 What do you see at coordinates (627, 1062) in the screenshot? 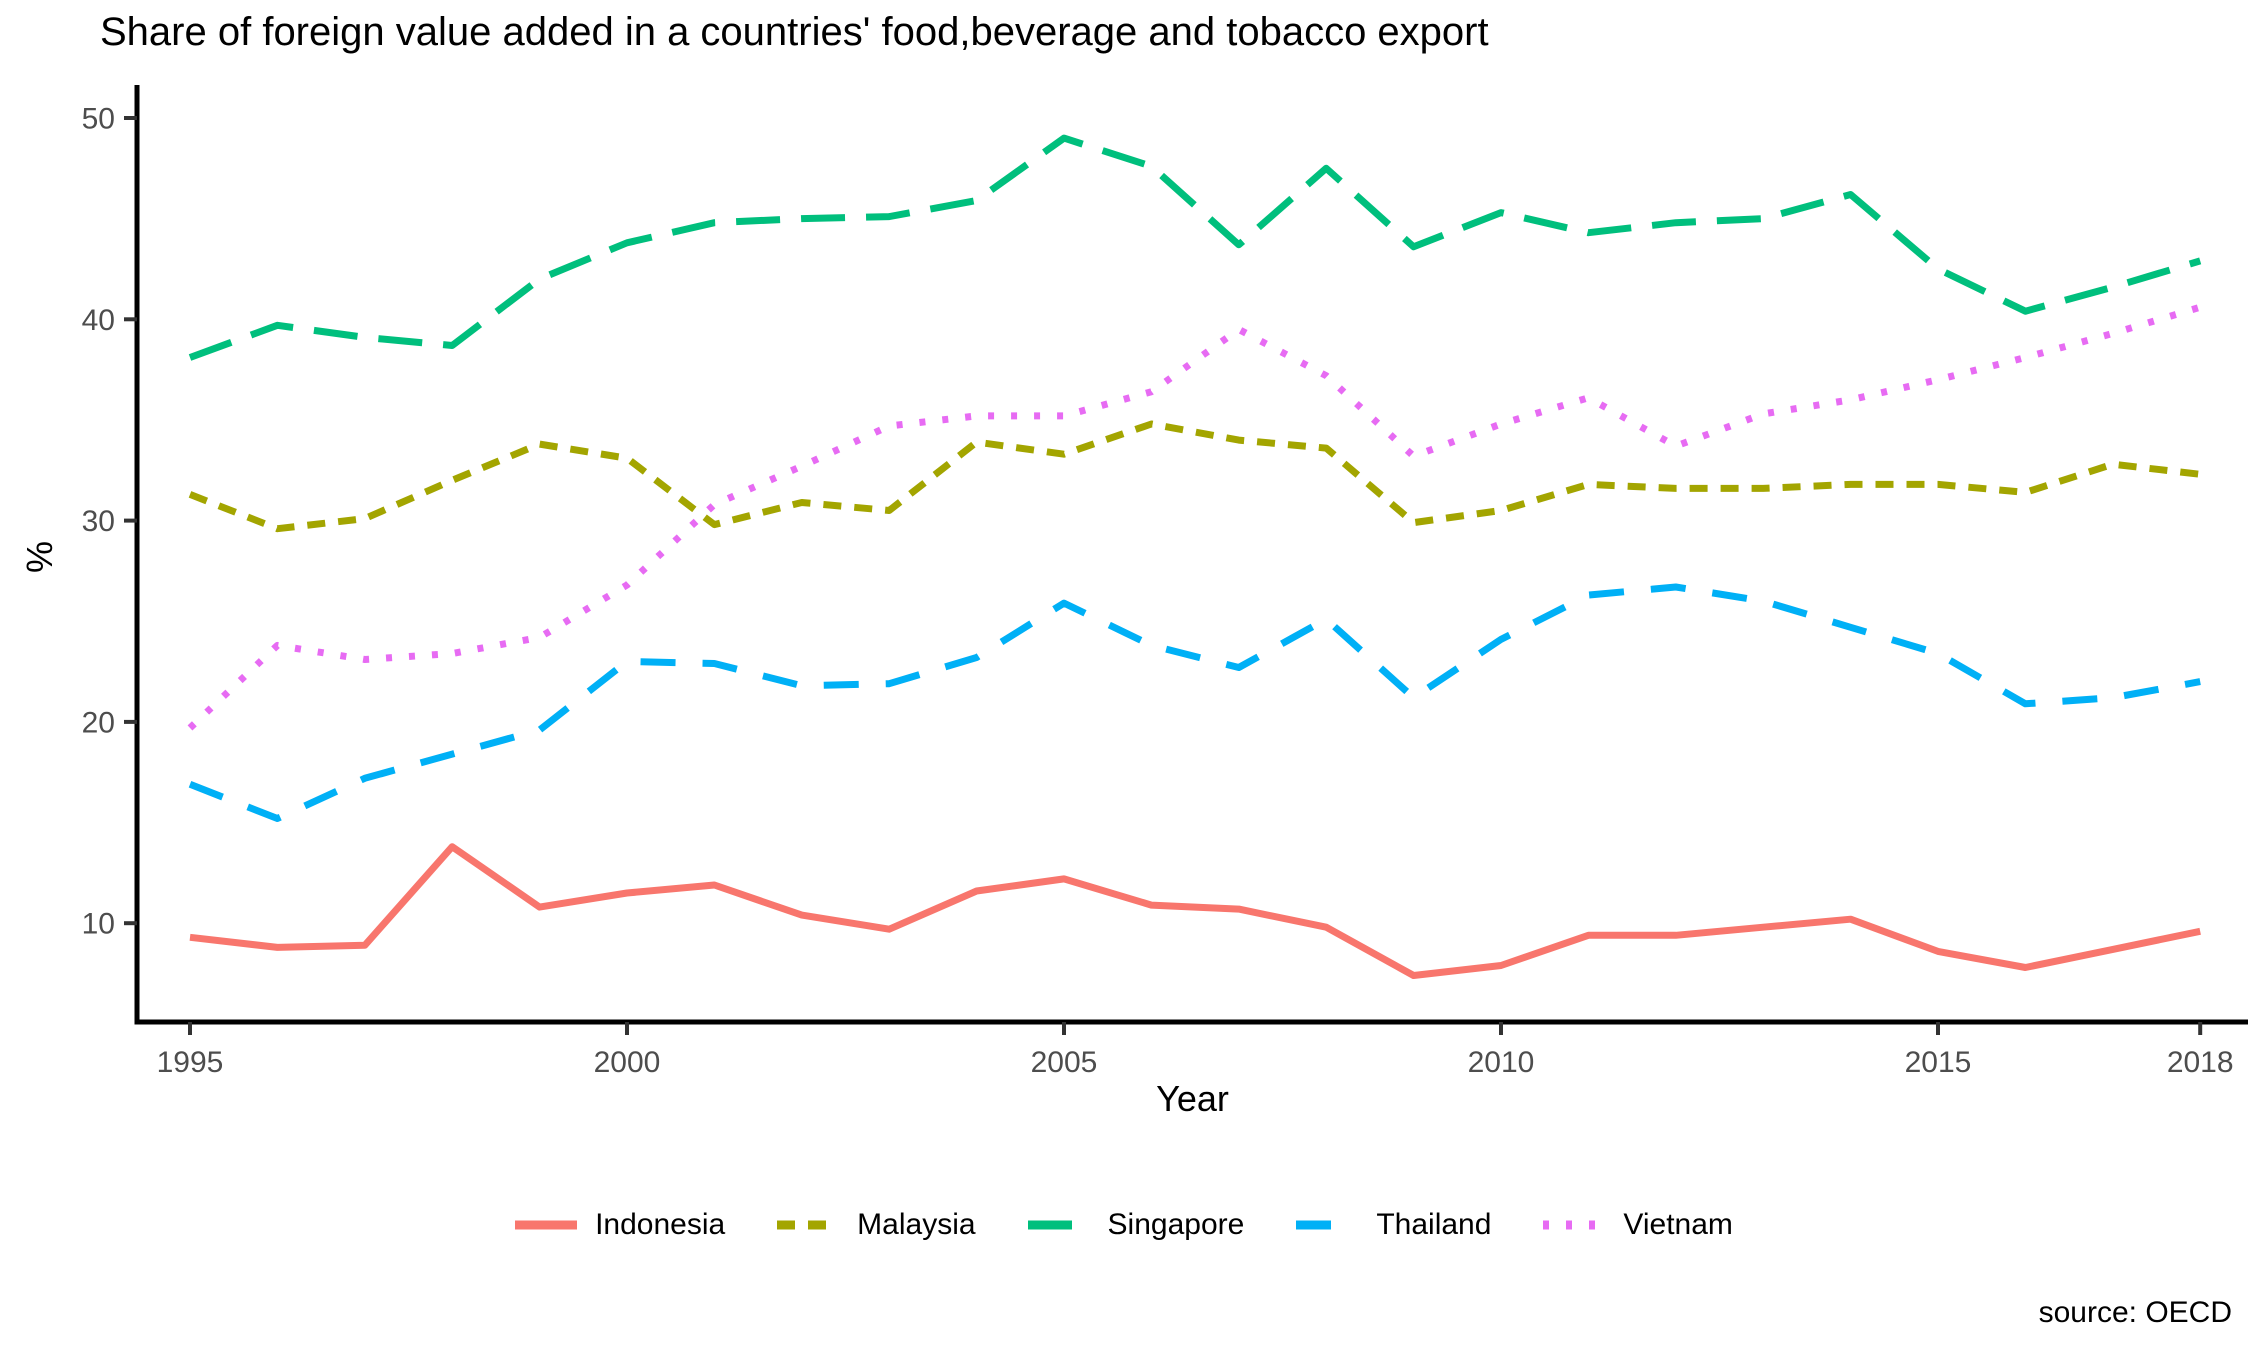
I see `x-tick-label: 2000` at bounding box center [627, 1062].